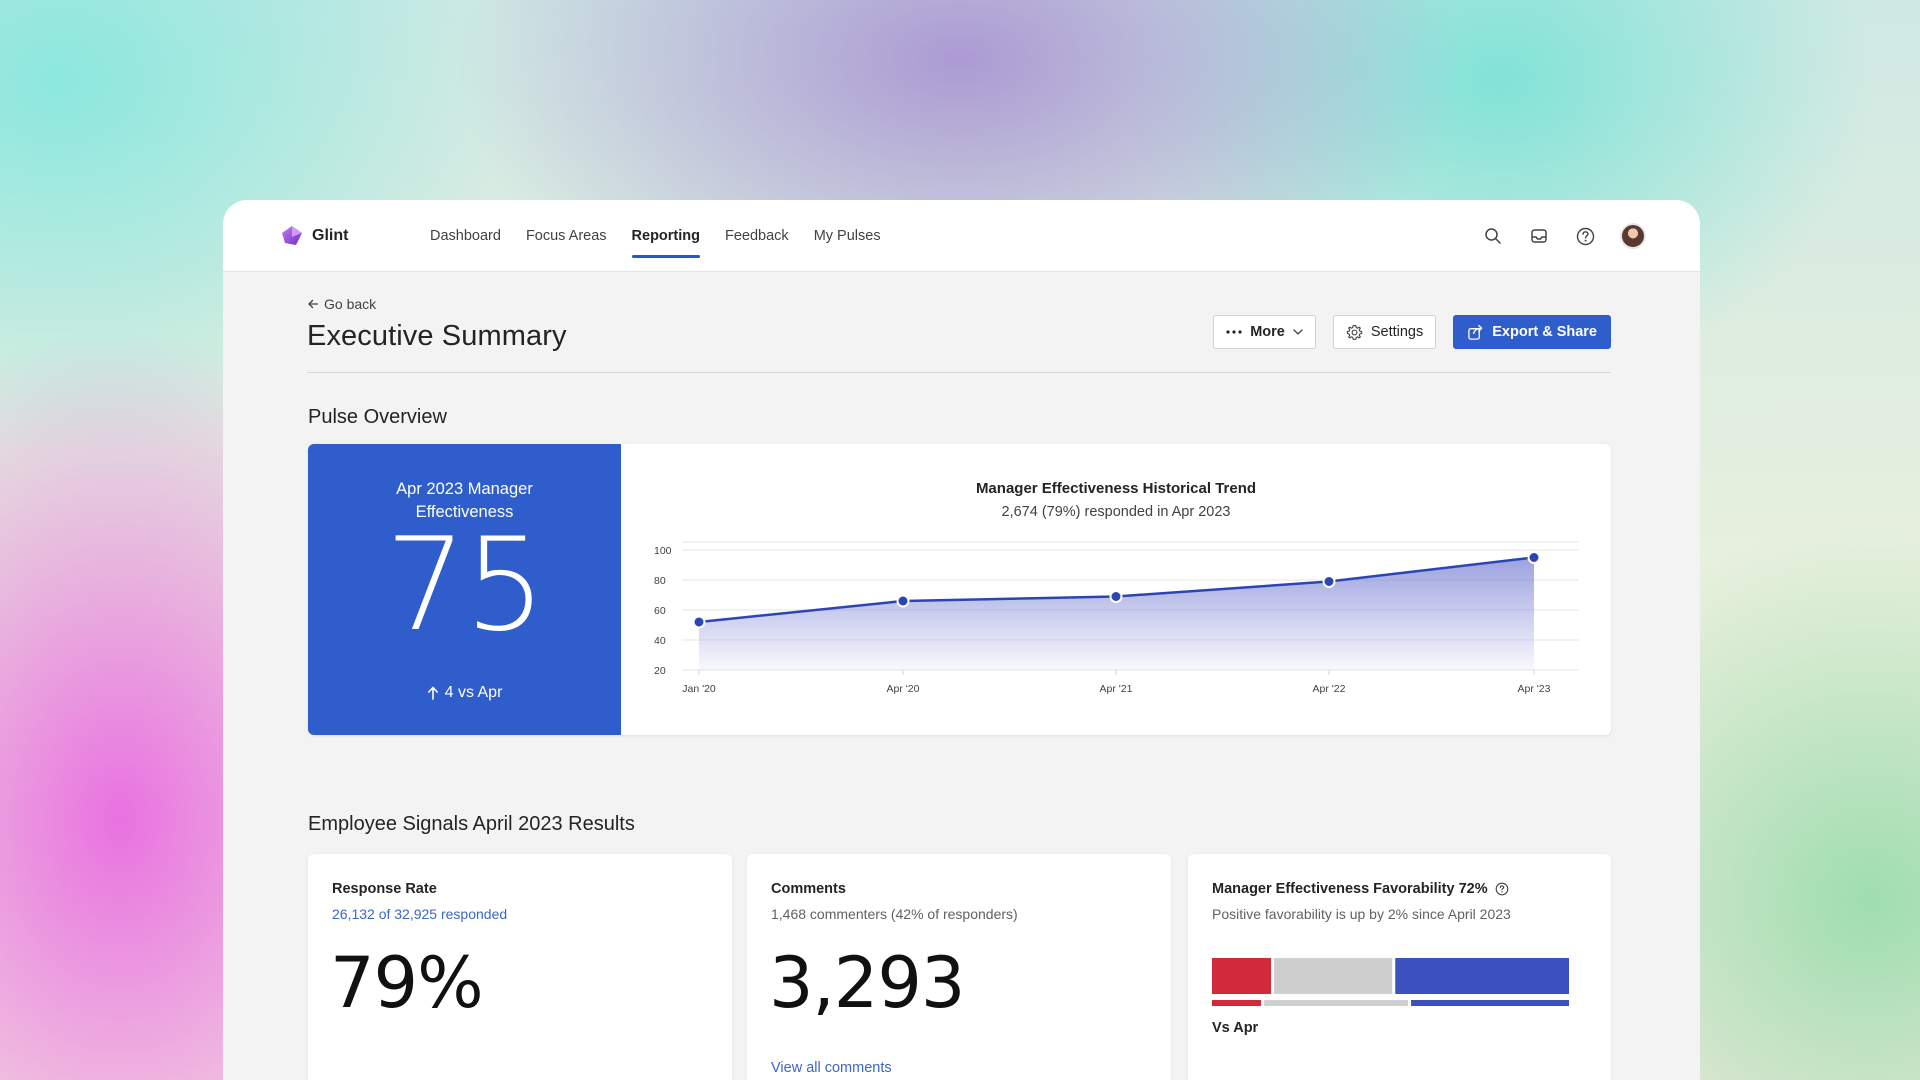 The image size is (1920, 1080). What do you see at coordinates (1234, 332) in the screenshot?
I see `ellipsis-icon` at bounding box center [1234, 332].